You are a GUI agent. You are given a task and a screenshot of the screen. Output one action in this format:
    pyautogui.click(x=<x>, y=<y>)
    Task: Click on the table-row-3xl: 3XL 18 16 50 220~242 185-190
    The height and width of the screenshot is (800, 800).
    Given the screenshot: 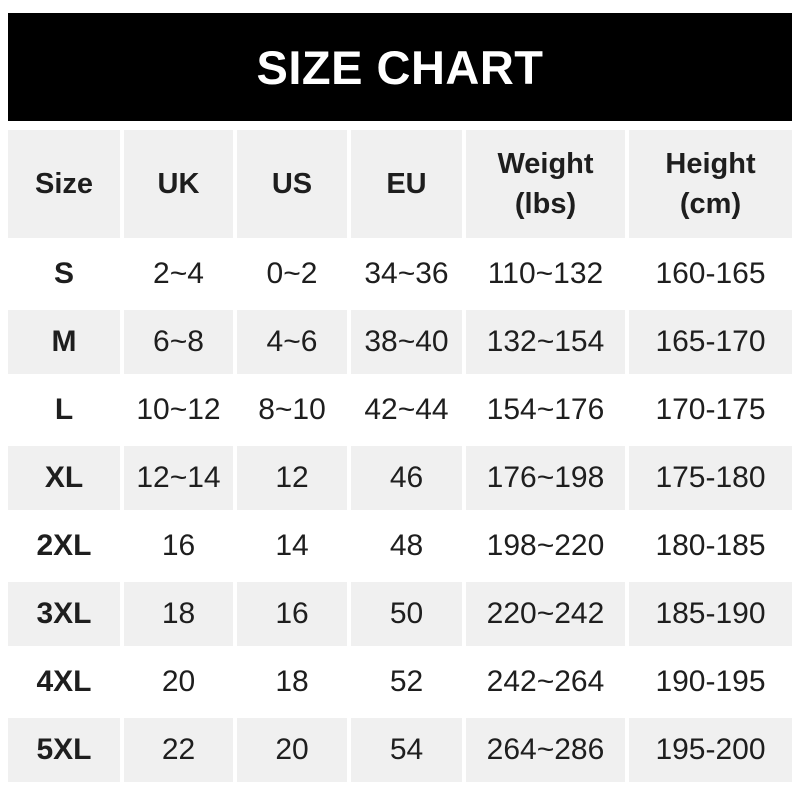 What is the action you would take?
    pyautogui.click(x=400, y=614)
    